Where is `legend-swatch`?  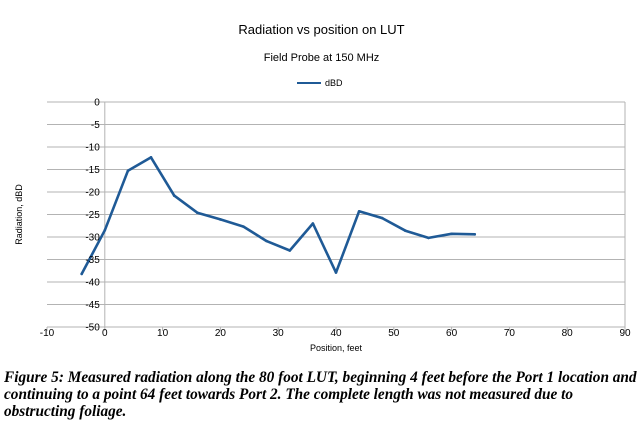
legend-swatch is located at coordinates (309, 83).